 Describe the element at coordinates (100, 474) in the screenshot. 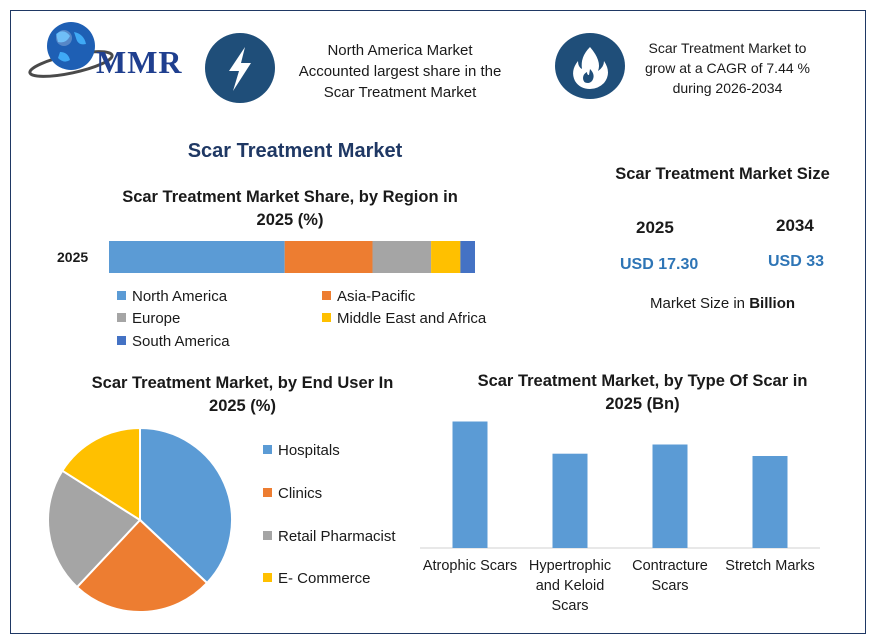

I see `pie-slice-e-commerce` at that location.